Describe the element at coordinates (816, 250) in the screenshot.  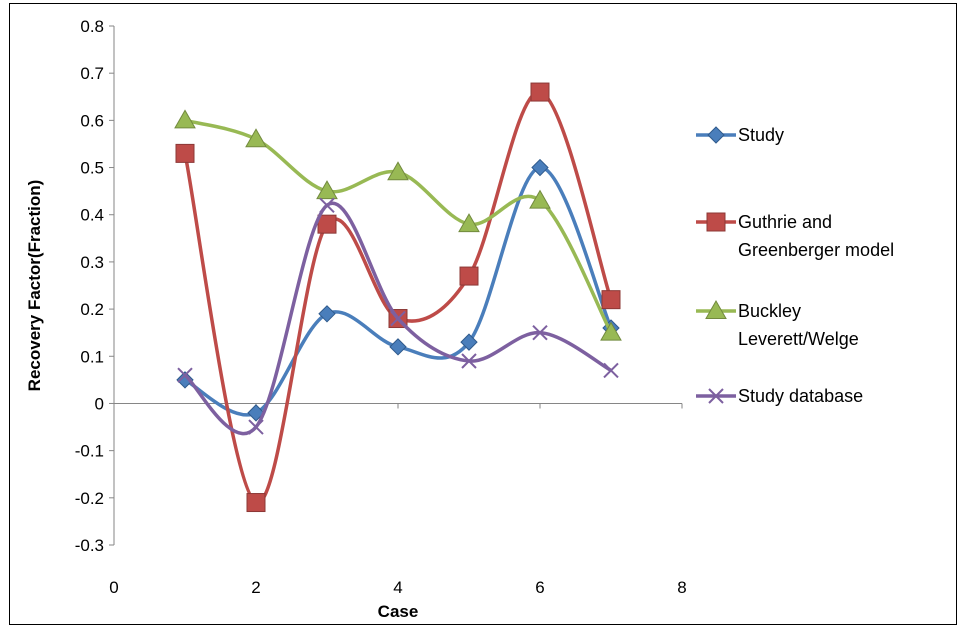
I see `legend-label-guthrie-and-greenberger-model: Greenberger model` at that location.